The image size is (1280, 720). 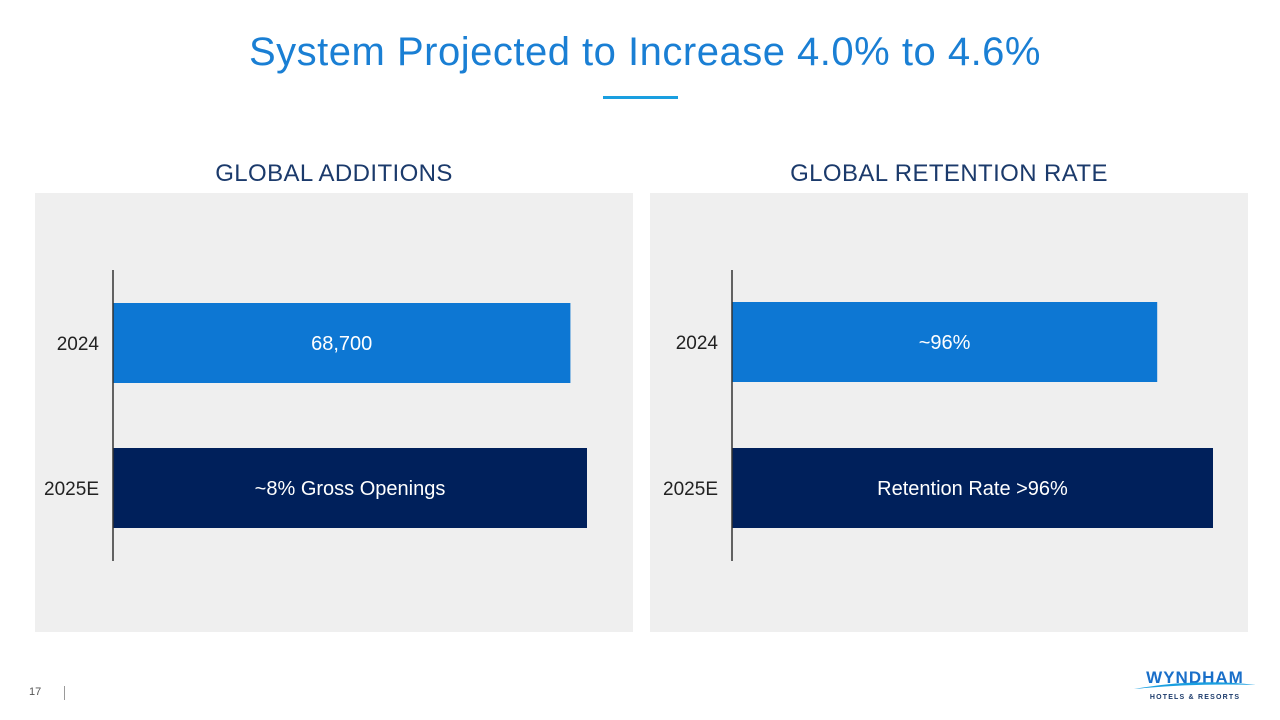 I want to click on page-number: 17, so click(x=35, y=692).